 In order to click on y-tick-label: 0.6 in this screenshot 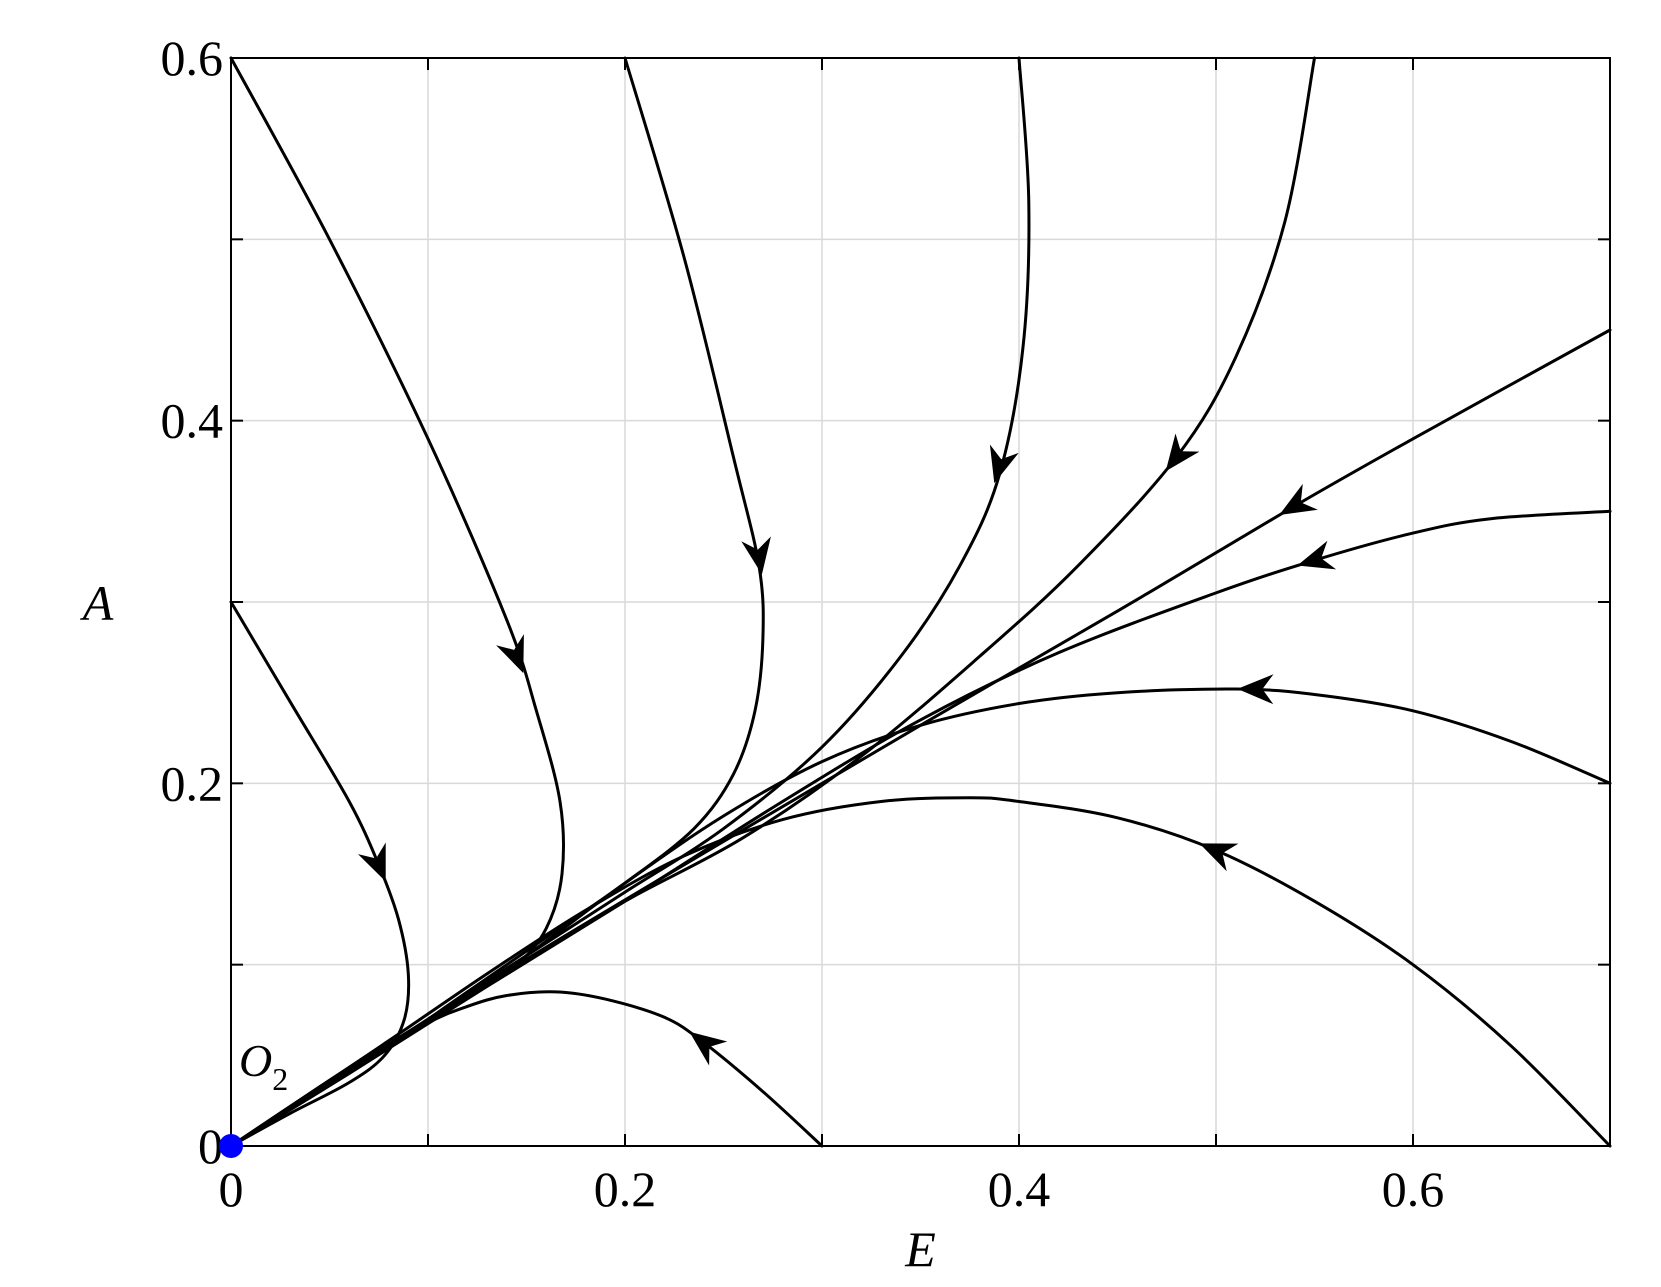, I will do `click(192, 58)`.